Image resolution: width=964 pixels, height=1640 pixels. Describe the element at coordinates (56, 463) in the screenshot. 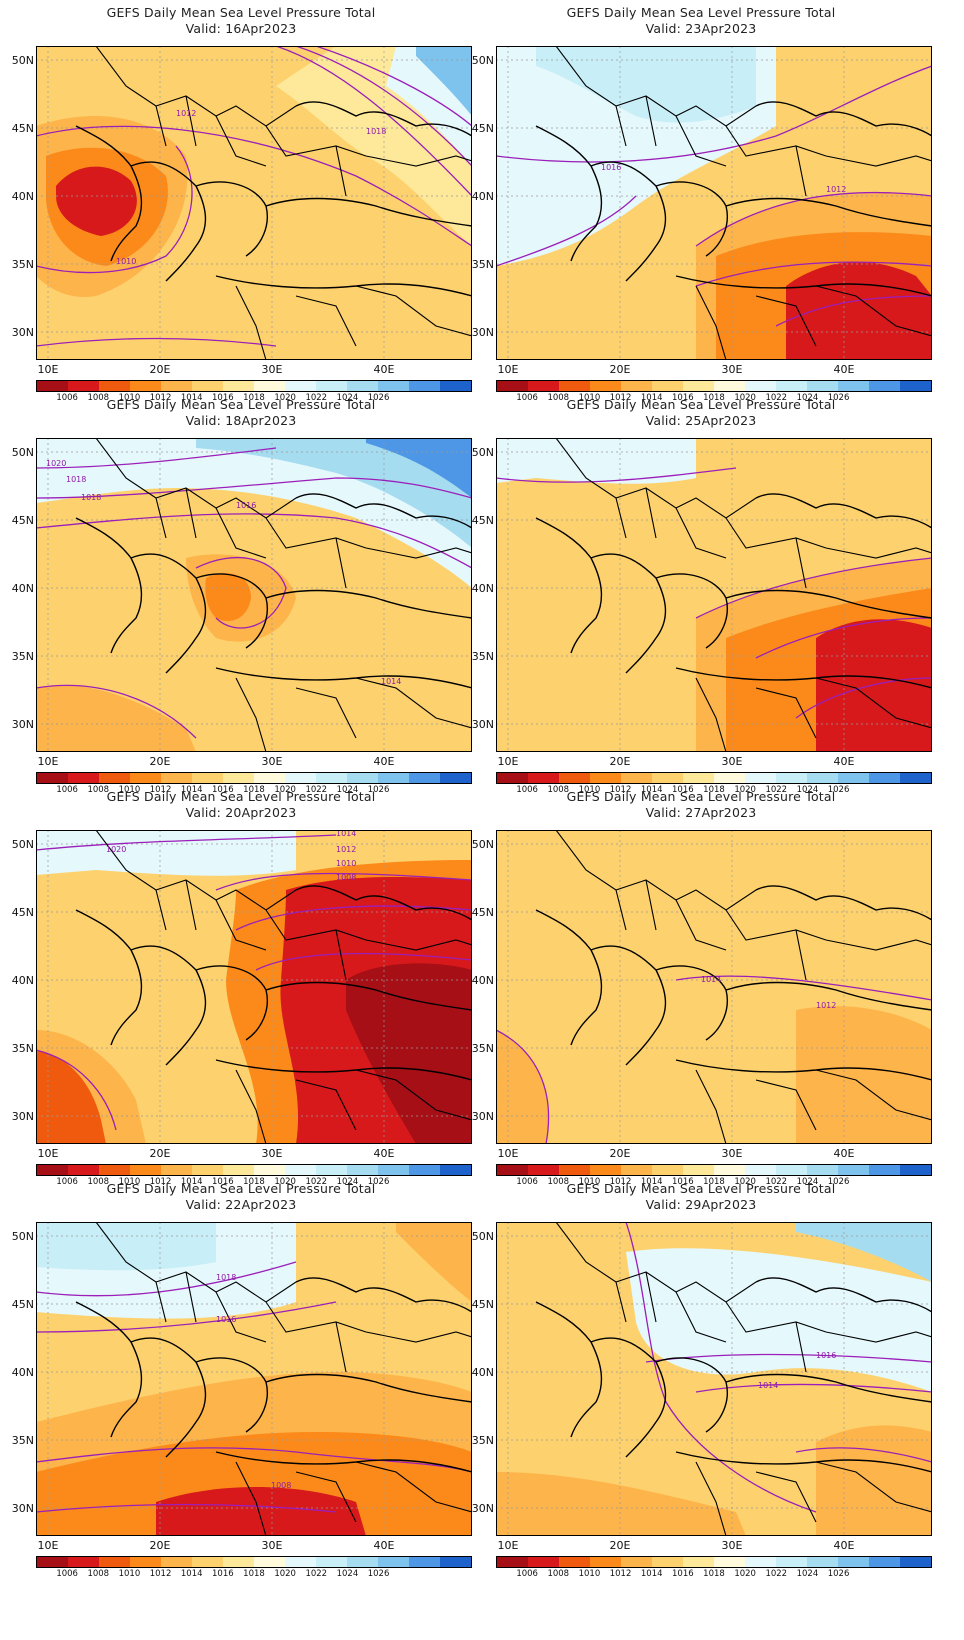

I see `isobar-label: 1020` at that location.